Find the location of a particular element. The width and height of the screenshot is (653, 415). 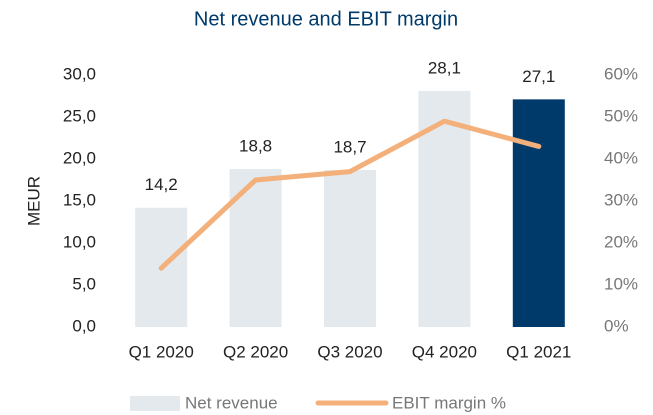

y2-tick-label: 60% is located at coordinates (621, 73).